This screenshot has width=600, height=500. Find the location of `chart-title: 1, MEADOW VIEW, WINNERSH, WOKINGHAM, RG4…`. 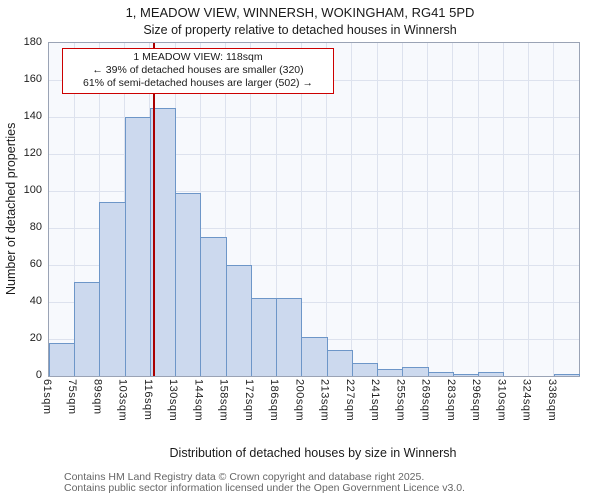

chart-title: 1, MEADOW VIEW, WINNERSH, WOKINGHAM, RG4… is located at coordinates (300, 12).